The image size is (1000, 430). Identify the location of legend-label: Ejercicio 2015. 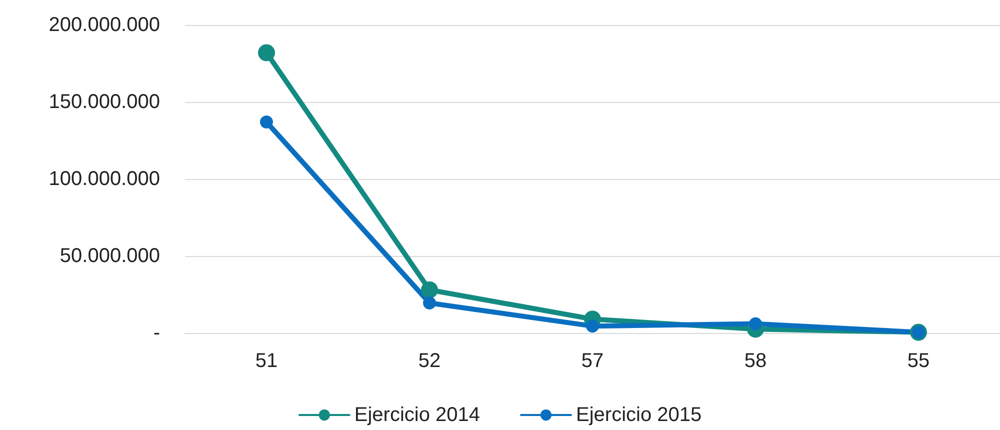
(639, 415).